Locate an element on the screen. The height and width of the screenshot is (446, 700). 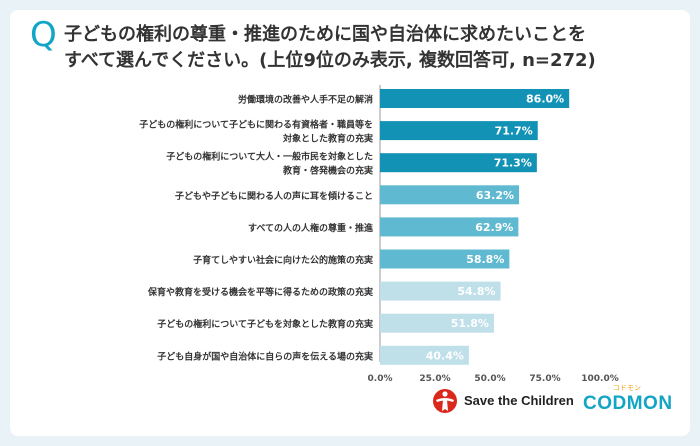
chart-title-line-1: 子どもの権利の尊重・推進のために国や自治体に求めたいことを is located at coordinates (325, 34).